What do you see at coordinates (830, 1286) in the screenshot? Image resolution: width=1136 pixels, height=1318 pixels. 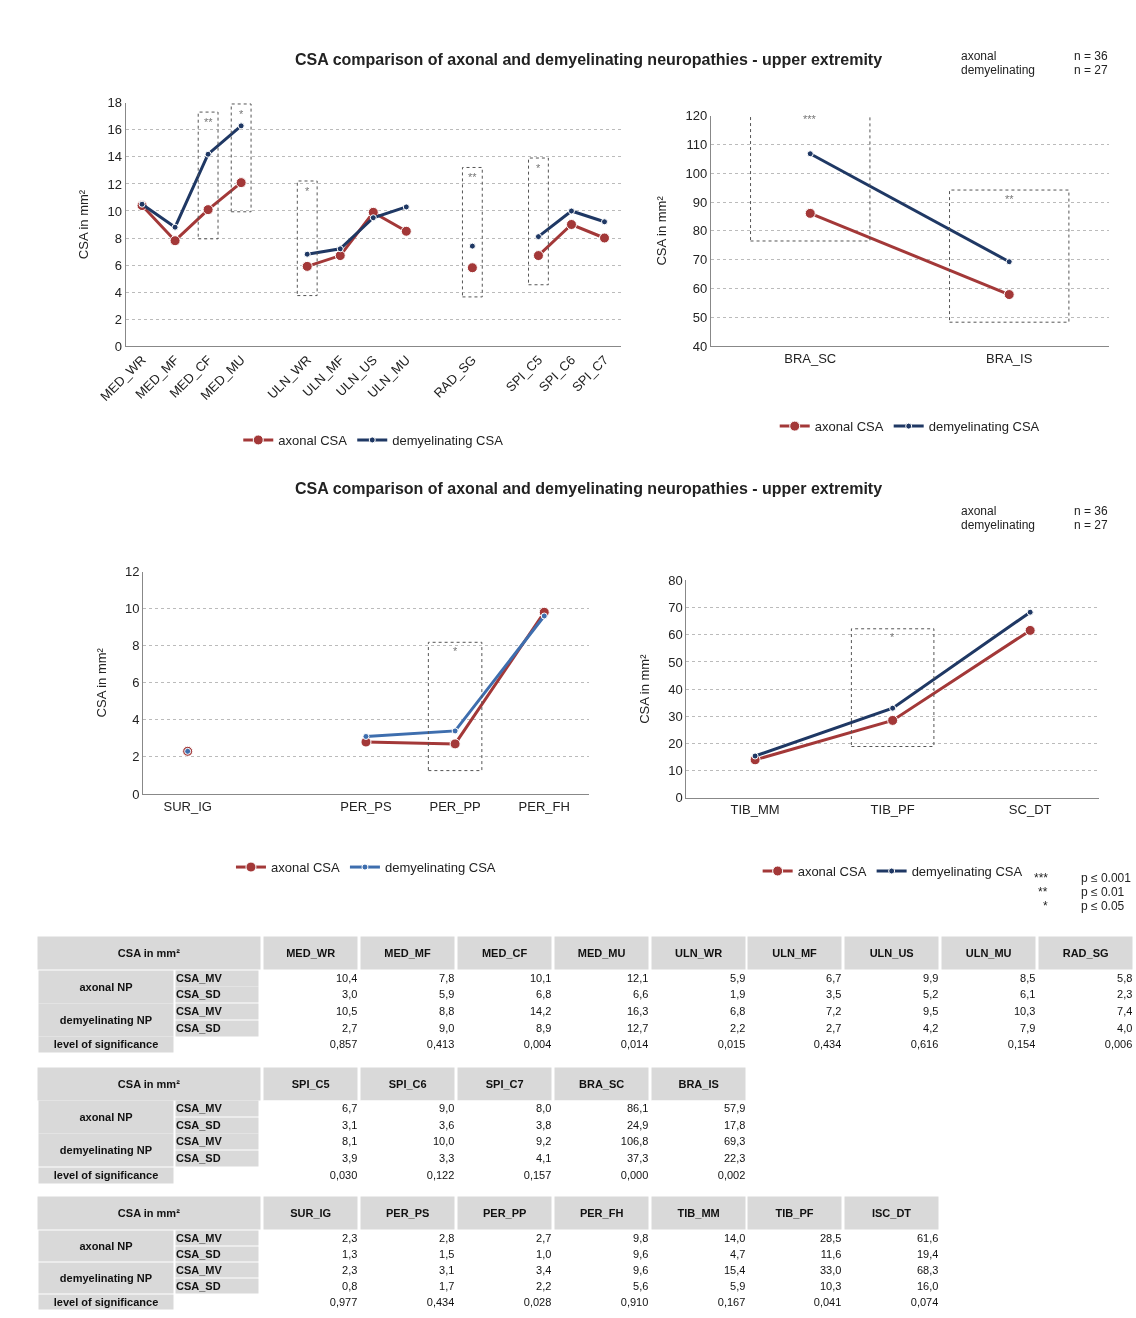 I see `text: 10,3` at bounding box center [830, 1286].